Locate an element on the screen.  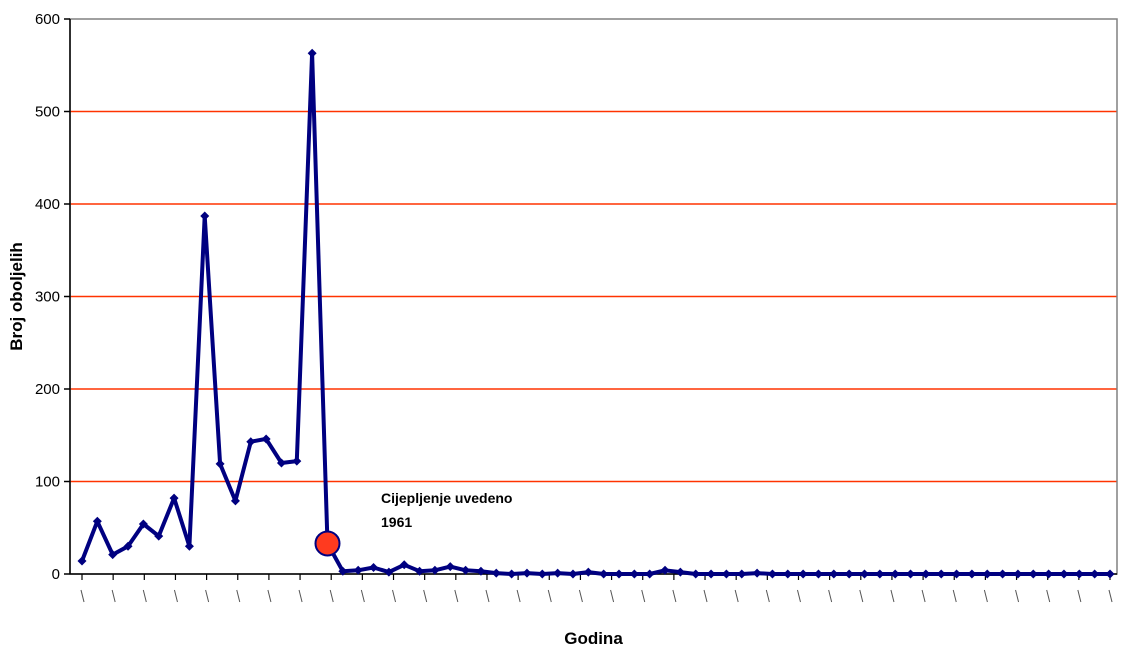
y-tick-label: 0 is located at coordinates (56, 574).